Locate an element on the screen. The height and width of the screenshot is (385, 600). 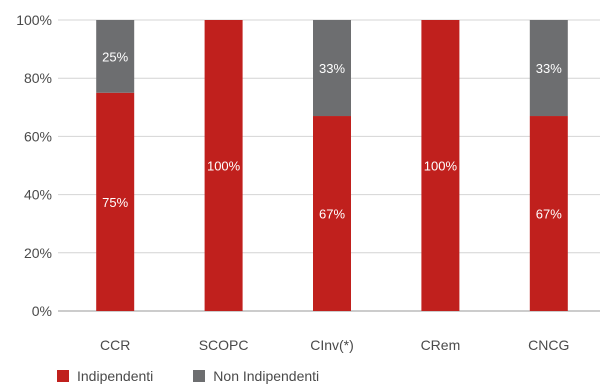
legend-label-non-indipendenti: Non Indipendenti is located at coordinates (266, 376).